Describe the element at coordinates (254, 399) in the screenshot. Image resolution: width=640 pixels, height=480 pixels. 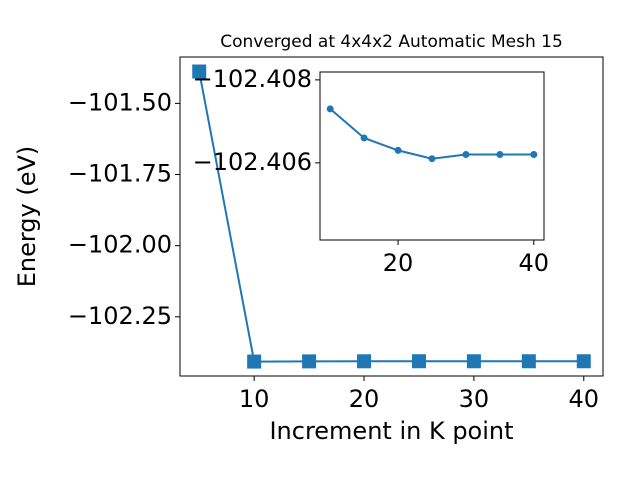
I see `x-tick-label: 10` at that location.